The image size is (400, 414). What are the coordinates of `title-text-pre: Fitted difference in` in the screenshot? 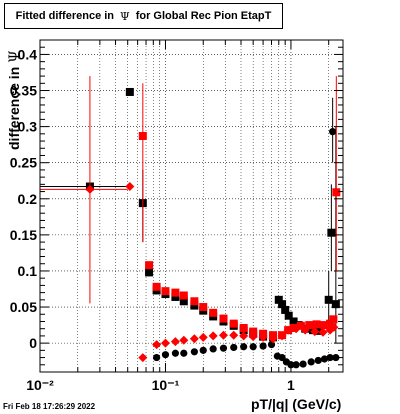 It's located at (65, 16).